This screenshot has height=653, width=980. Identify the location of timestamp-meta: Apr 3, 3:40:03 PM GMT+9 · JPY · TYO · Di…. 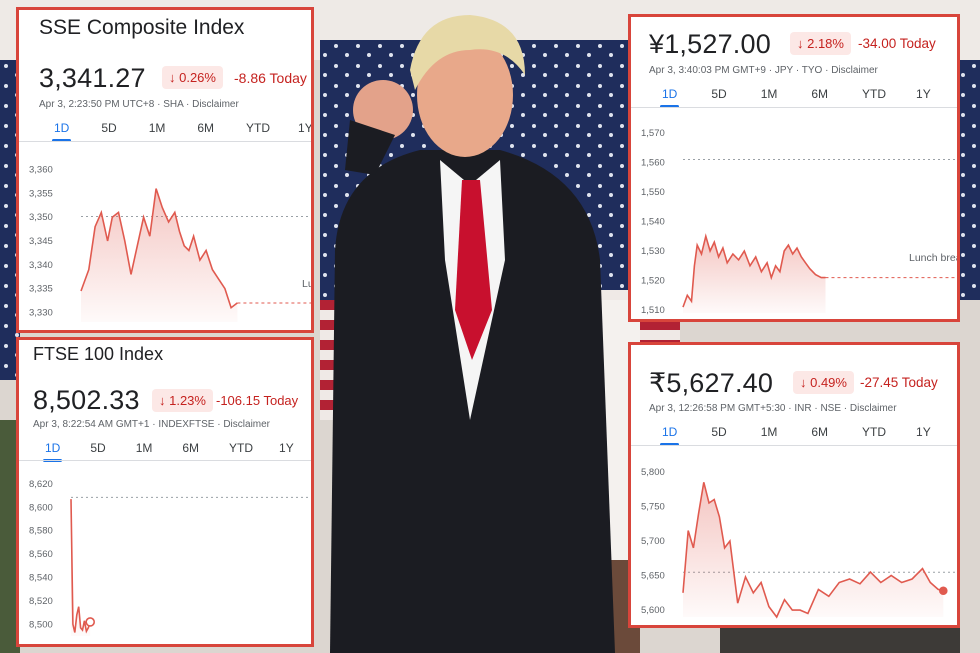
(763, 70).